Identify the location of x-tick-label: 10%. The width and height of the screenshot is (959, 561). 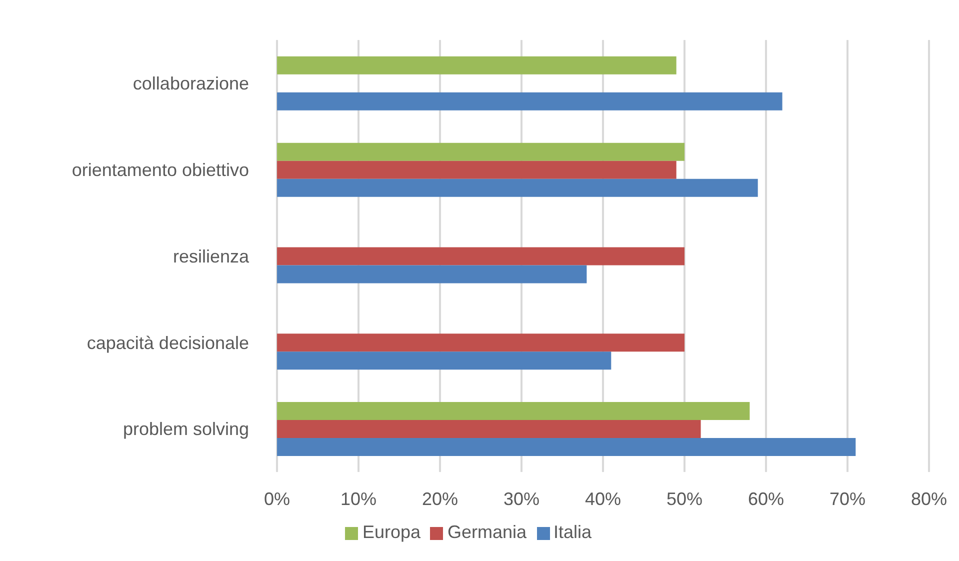
(358, 498).